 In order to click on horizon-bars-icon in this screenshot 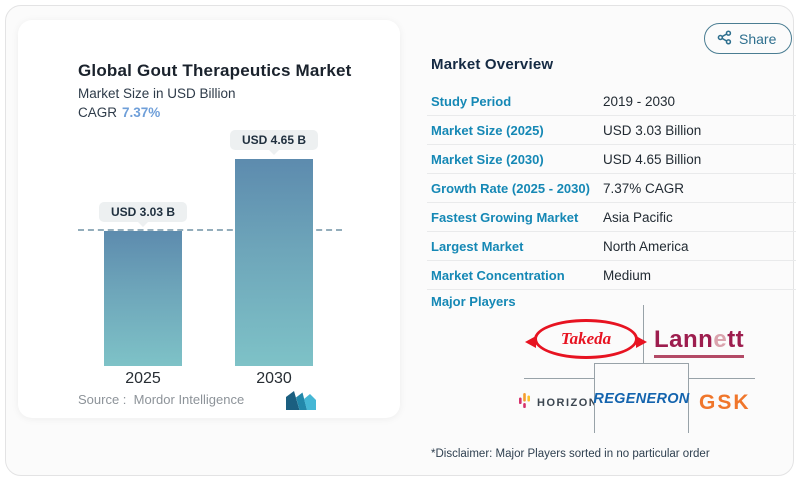, I will do `click(525, 403)`.